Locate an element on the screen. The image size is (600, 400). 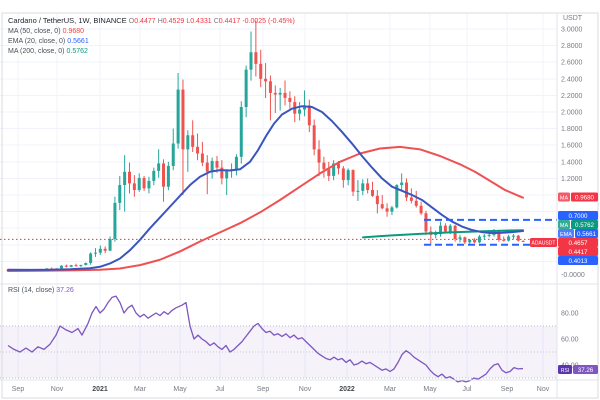
ohlc-open-value: 0.4477 is located at coordinates (145, 21).